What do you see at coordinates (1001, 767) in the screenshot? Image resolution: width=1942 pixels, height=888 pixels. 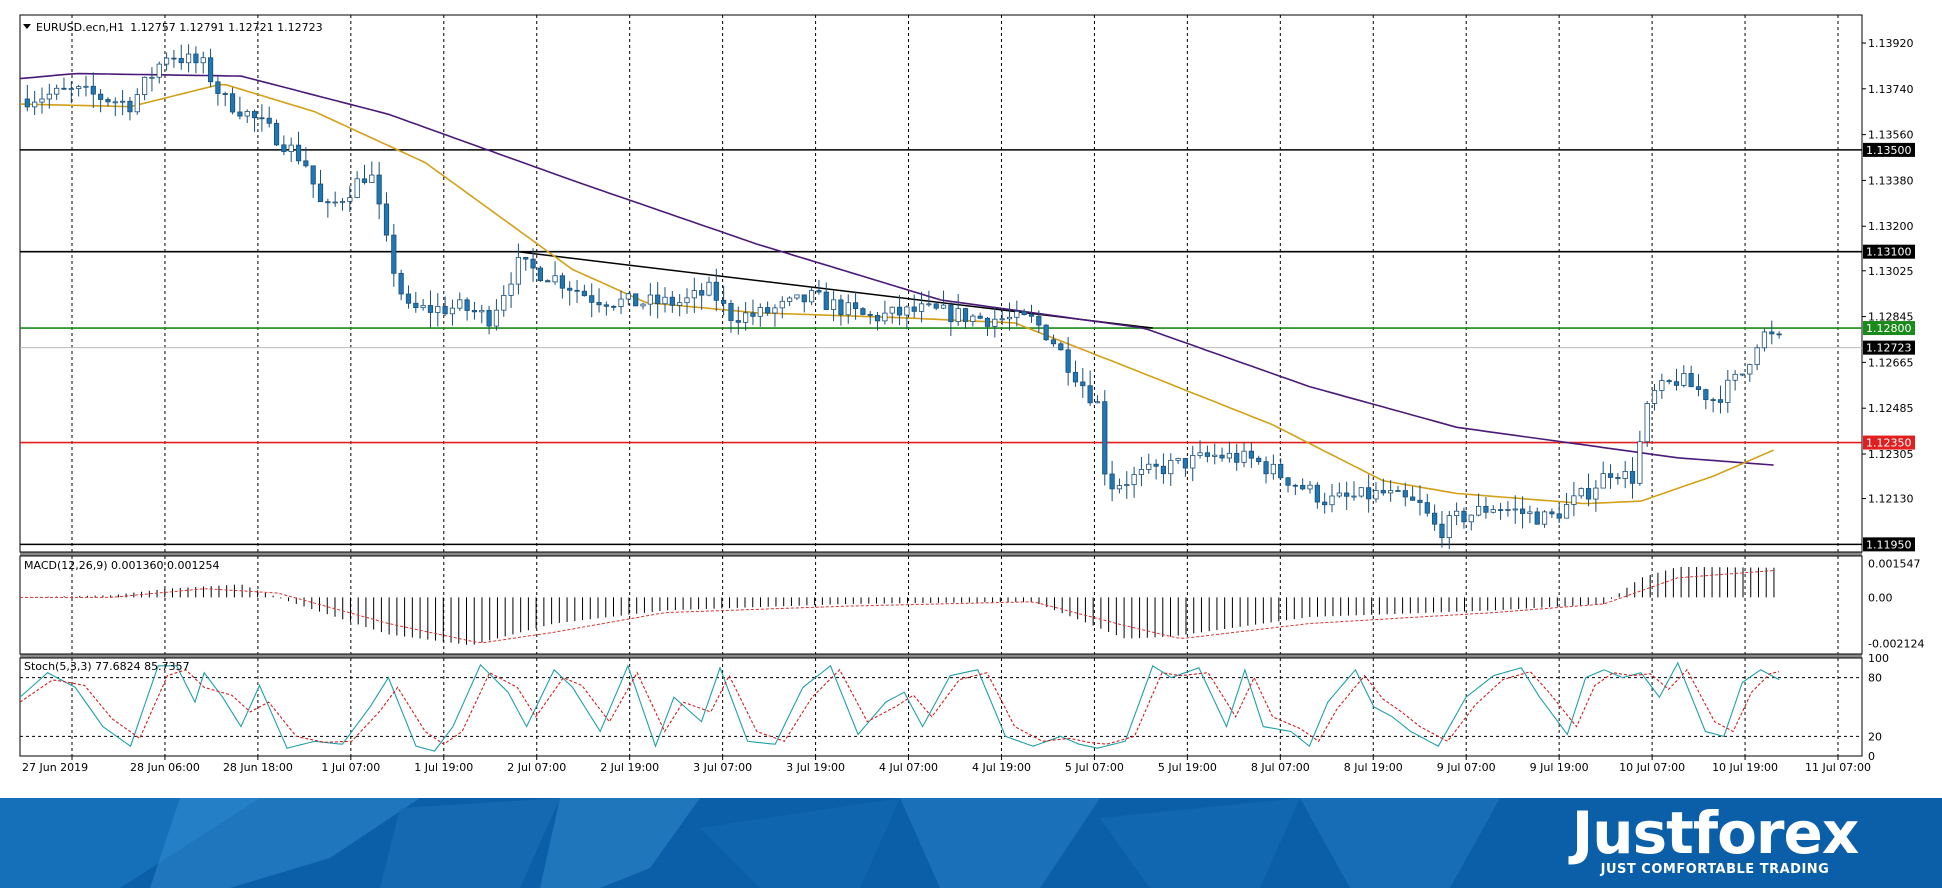 I see `x-tick-label: 4 Jul 19:00` at bounding box center [1001, 767].